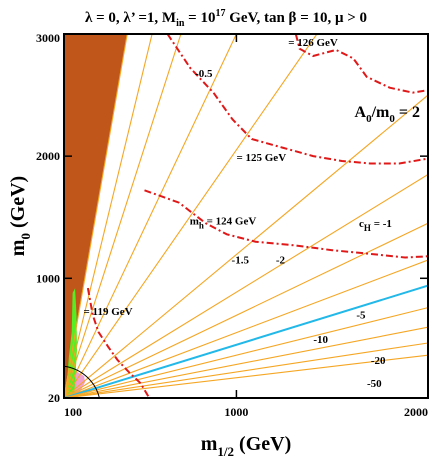 The width and height of the screenshot is (441, 463). I want to click on y-axis-label: m0 (GeV), so click(20, 216).